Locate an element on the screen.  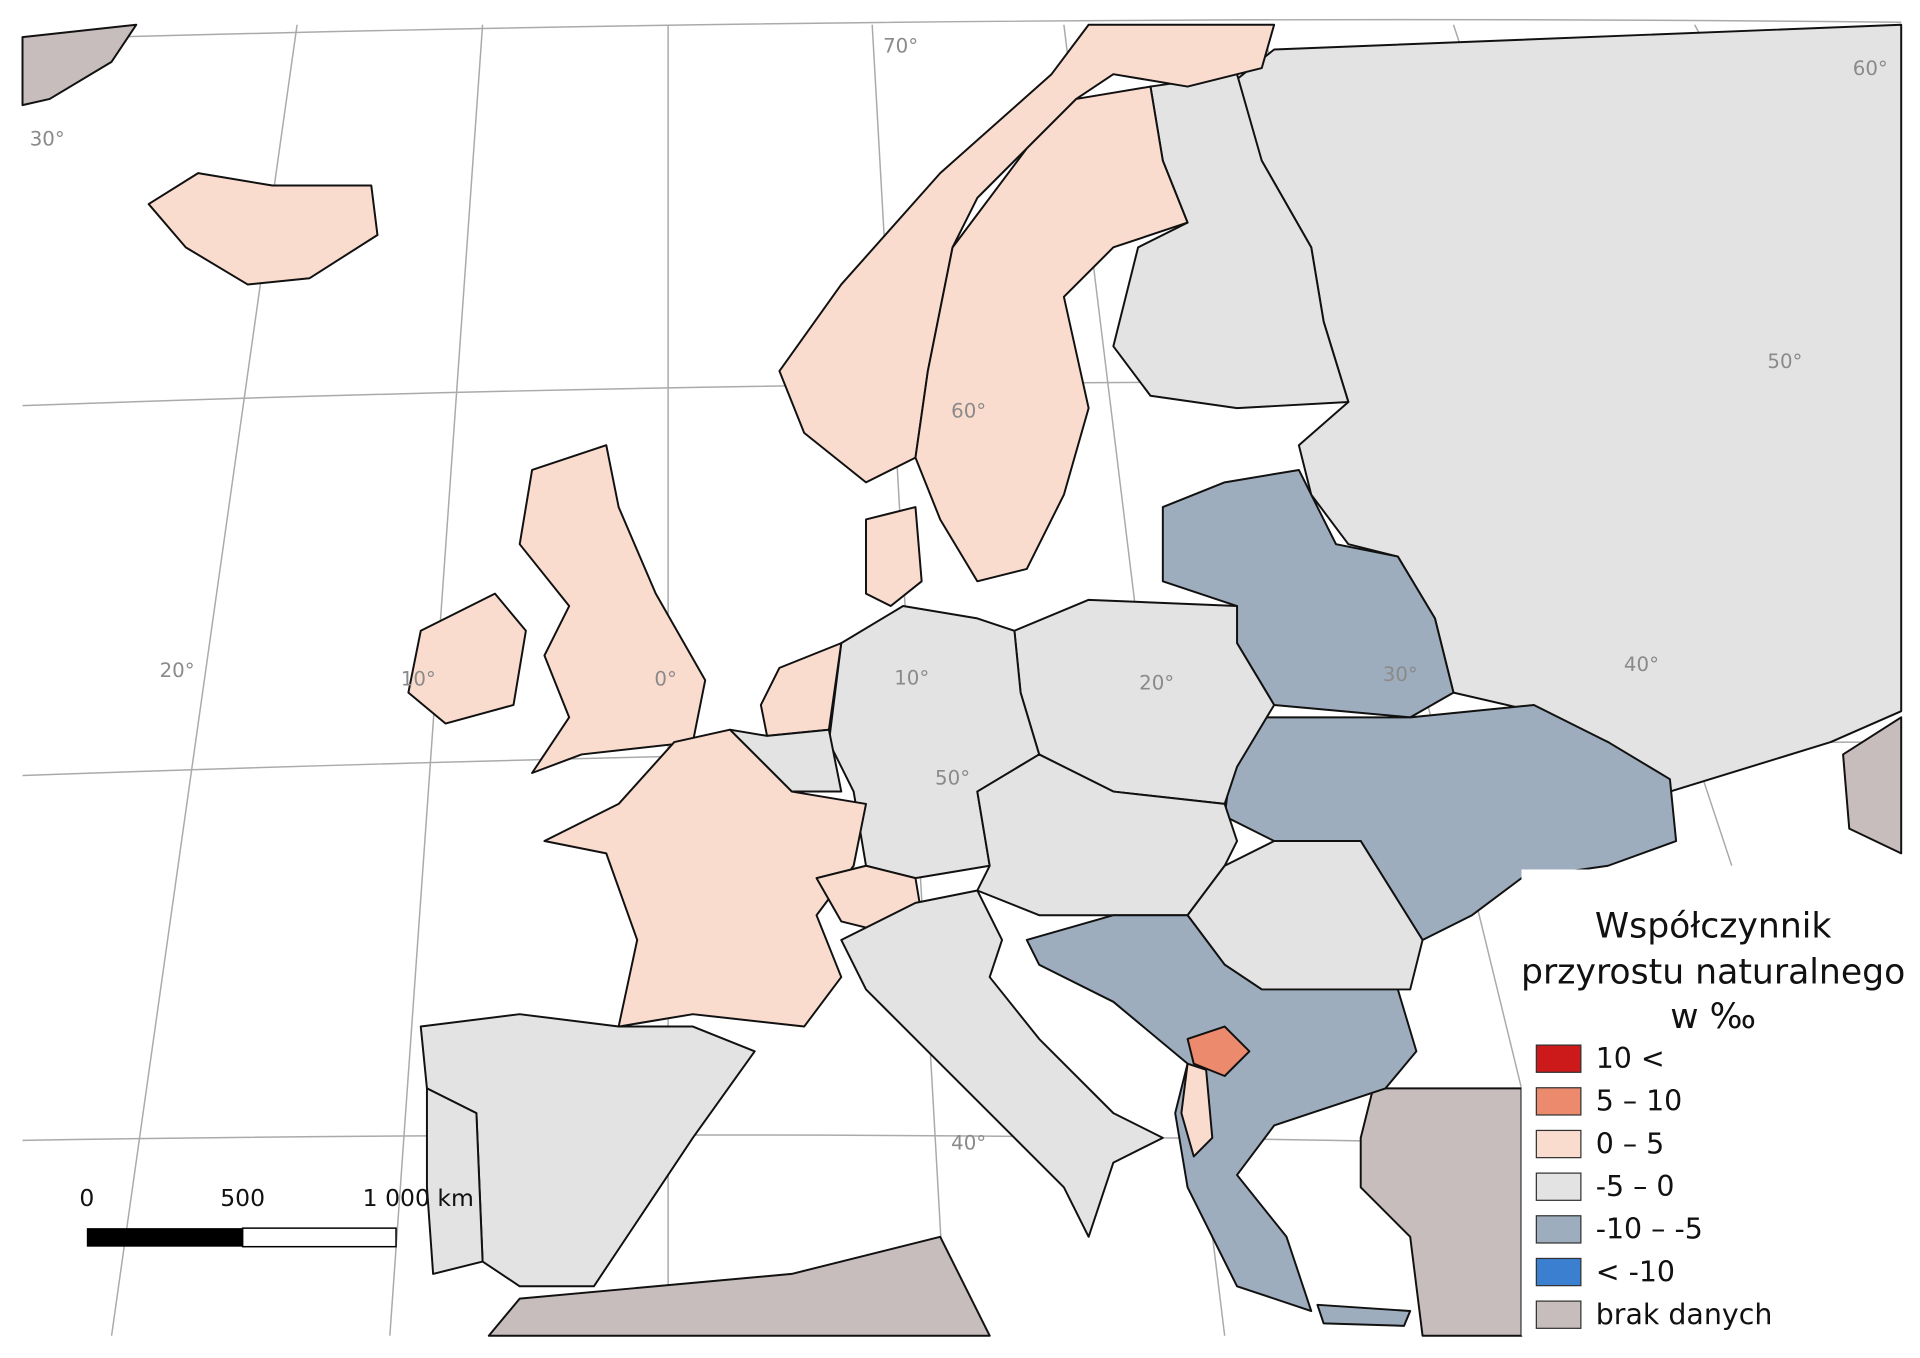
legend-label: 0 – 5 is located at coordinates (1630, 1143).